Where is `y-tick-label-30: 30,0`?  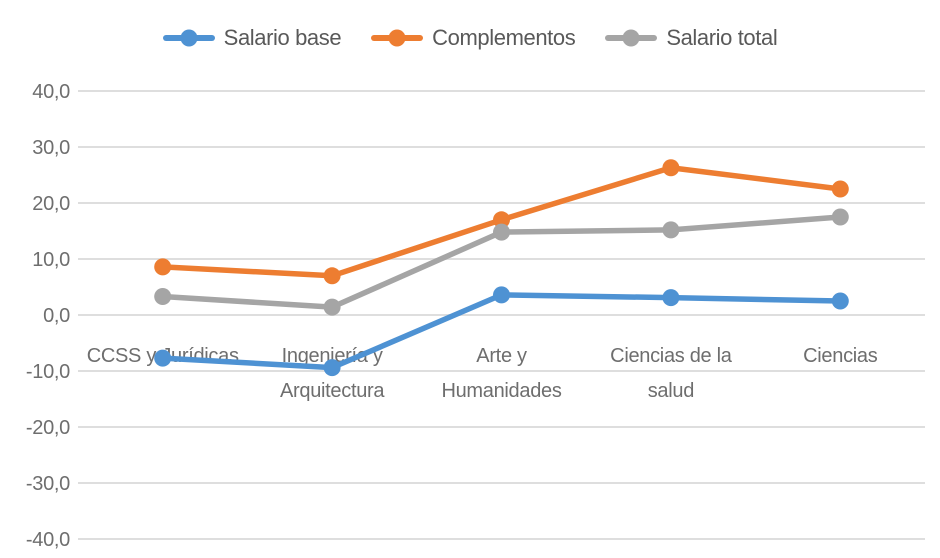 y-tick-label-30: 30,0 is located at coordinates (51, 148).